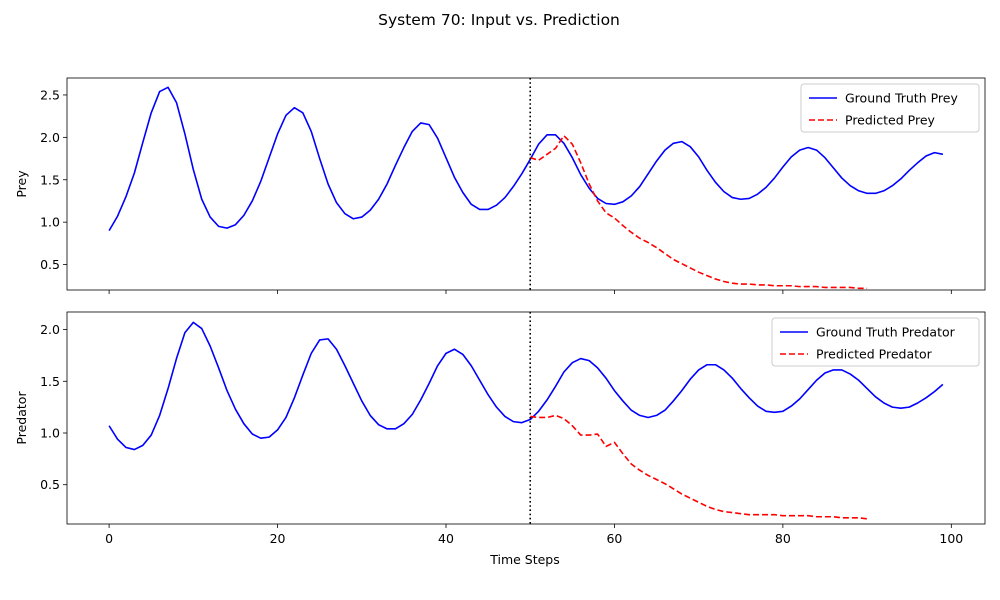 This screenshot has width=1000, height=600. I want to click on predator-y-tick-label: 2.0, so click(50, 329).